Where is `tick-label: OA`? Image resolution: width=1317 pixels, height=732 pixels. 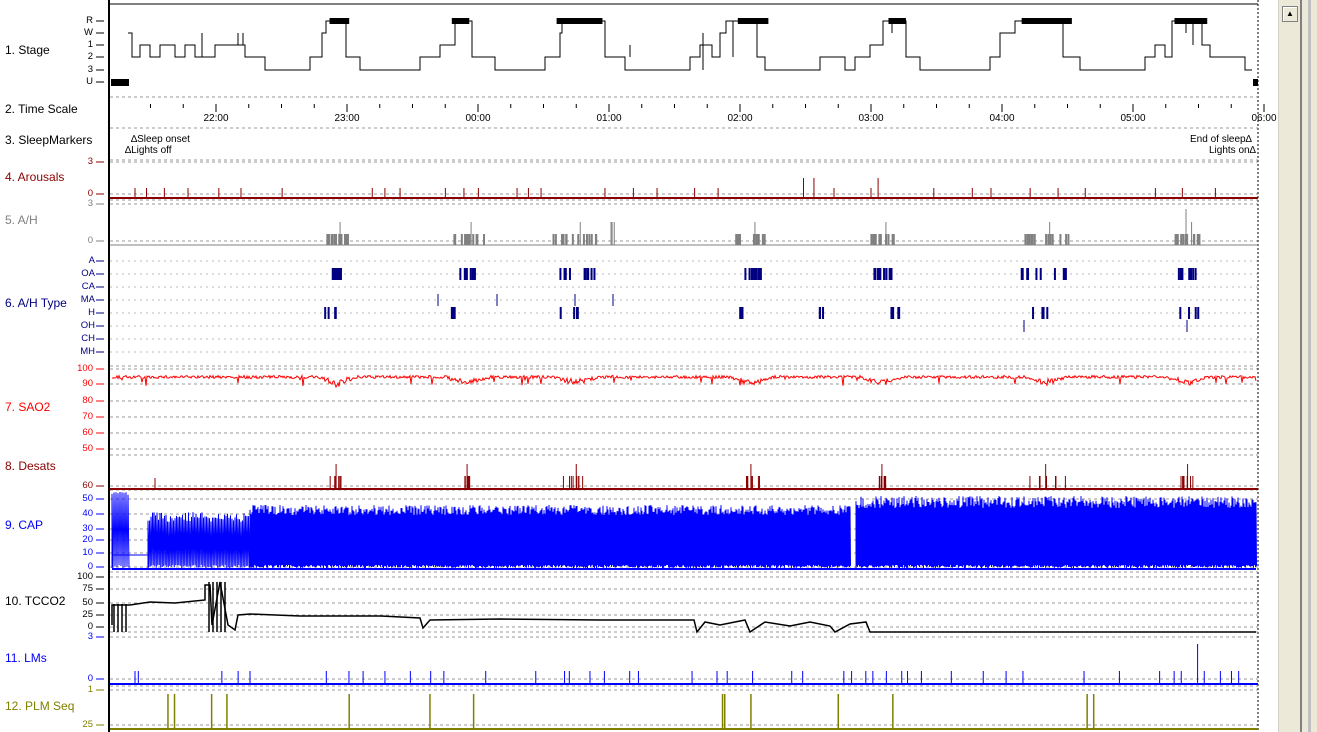
tick-label: OA is located at coordinates (88, 273).